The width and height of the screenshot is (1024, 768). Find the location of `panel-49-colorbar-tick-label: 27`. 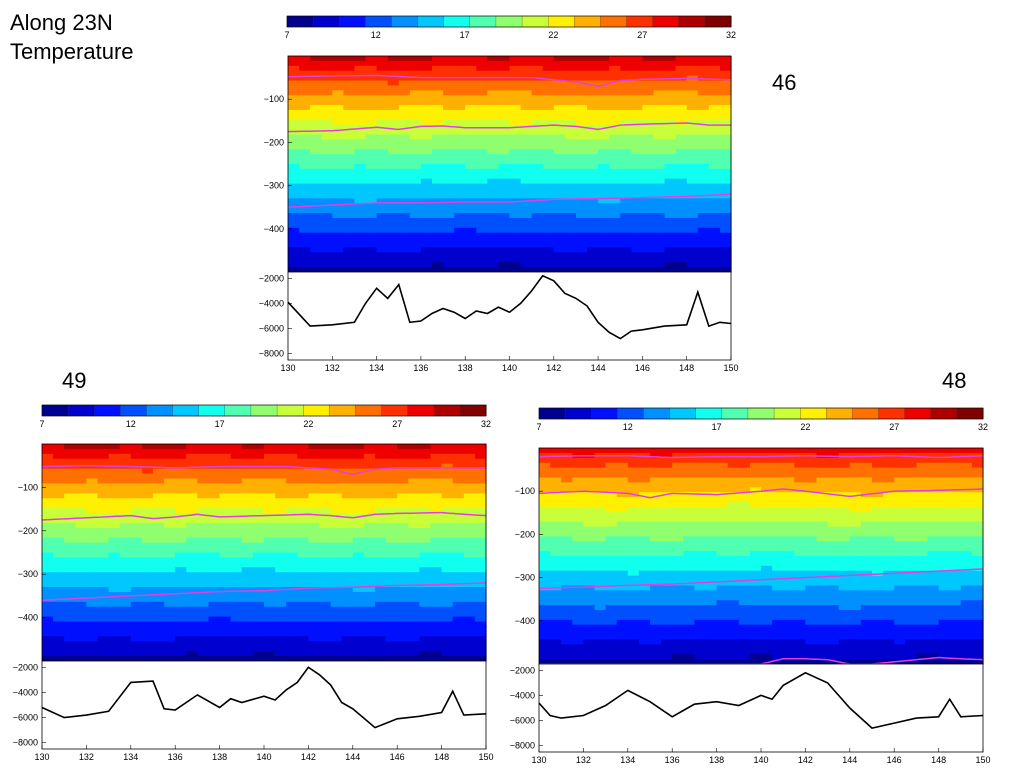

panel-49-colorbar-tick-label: 27 is located at coordinates (397, 424).